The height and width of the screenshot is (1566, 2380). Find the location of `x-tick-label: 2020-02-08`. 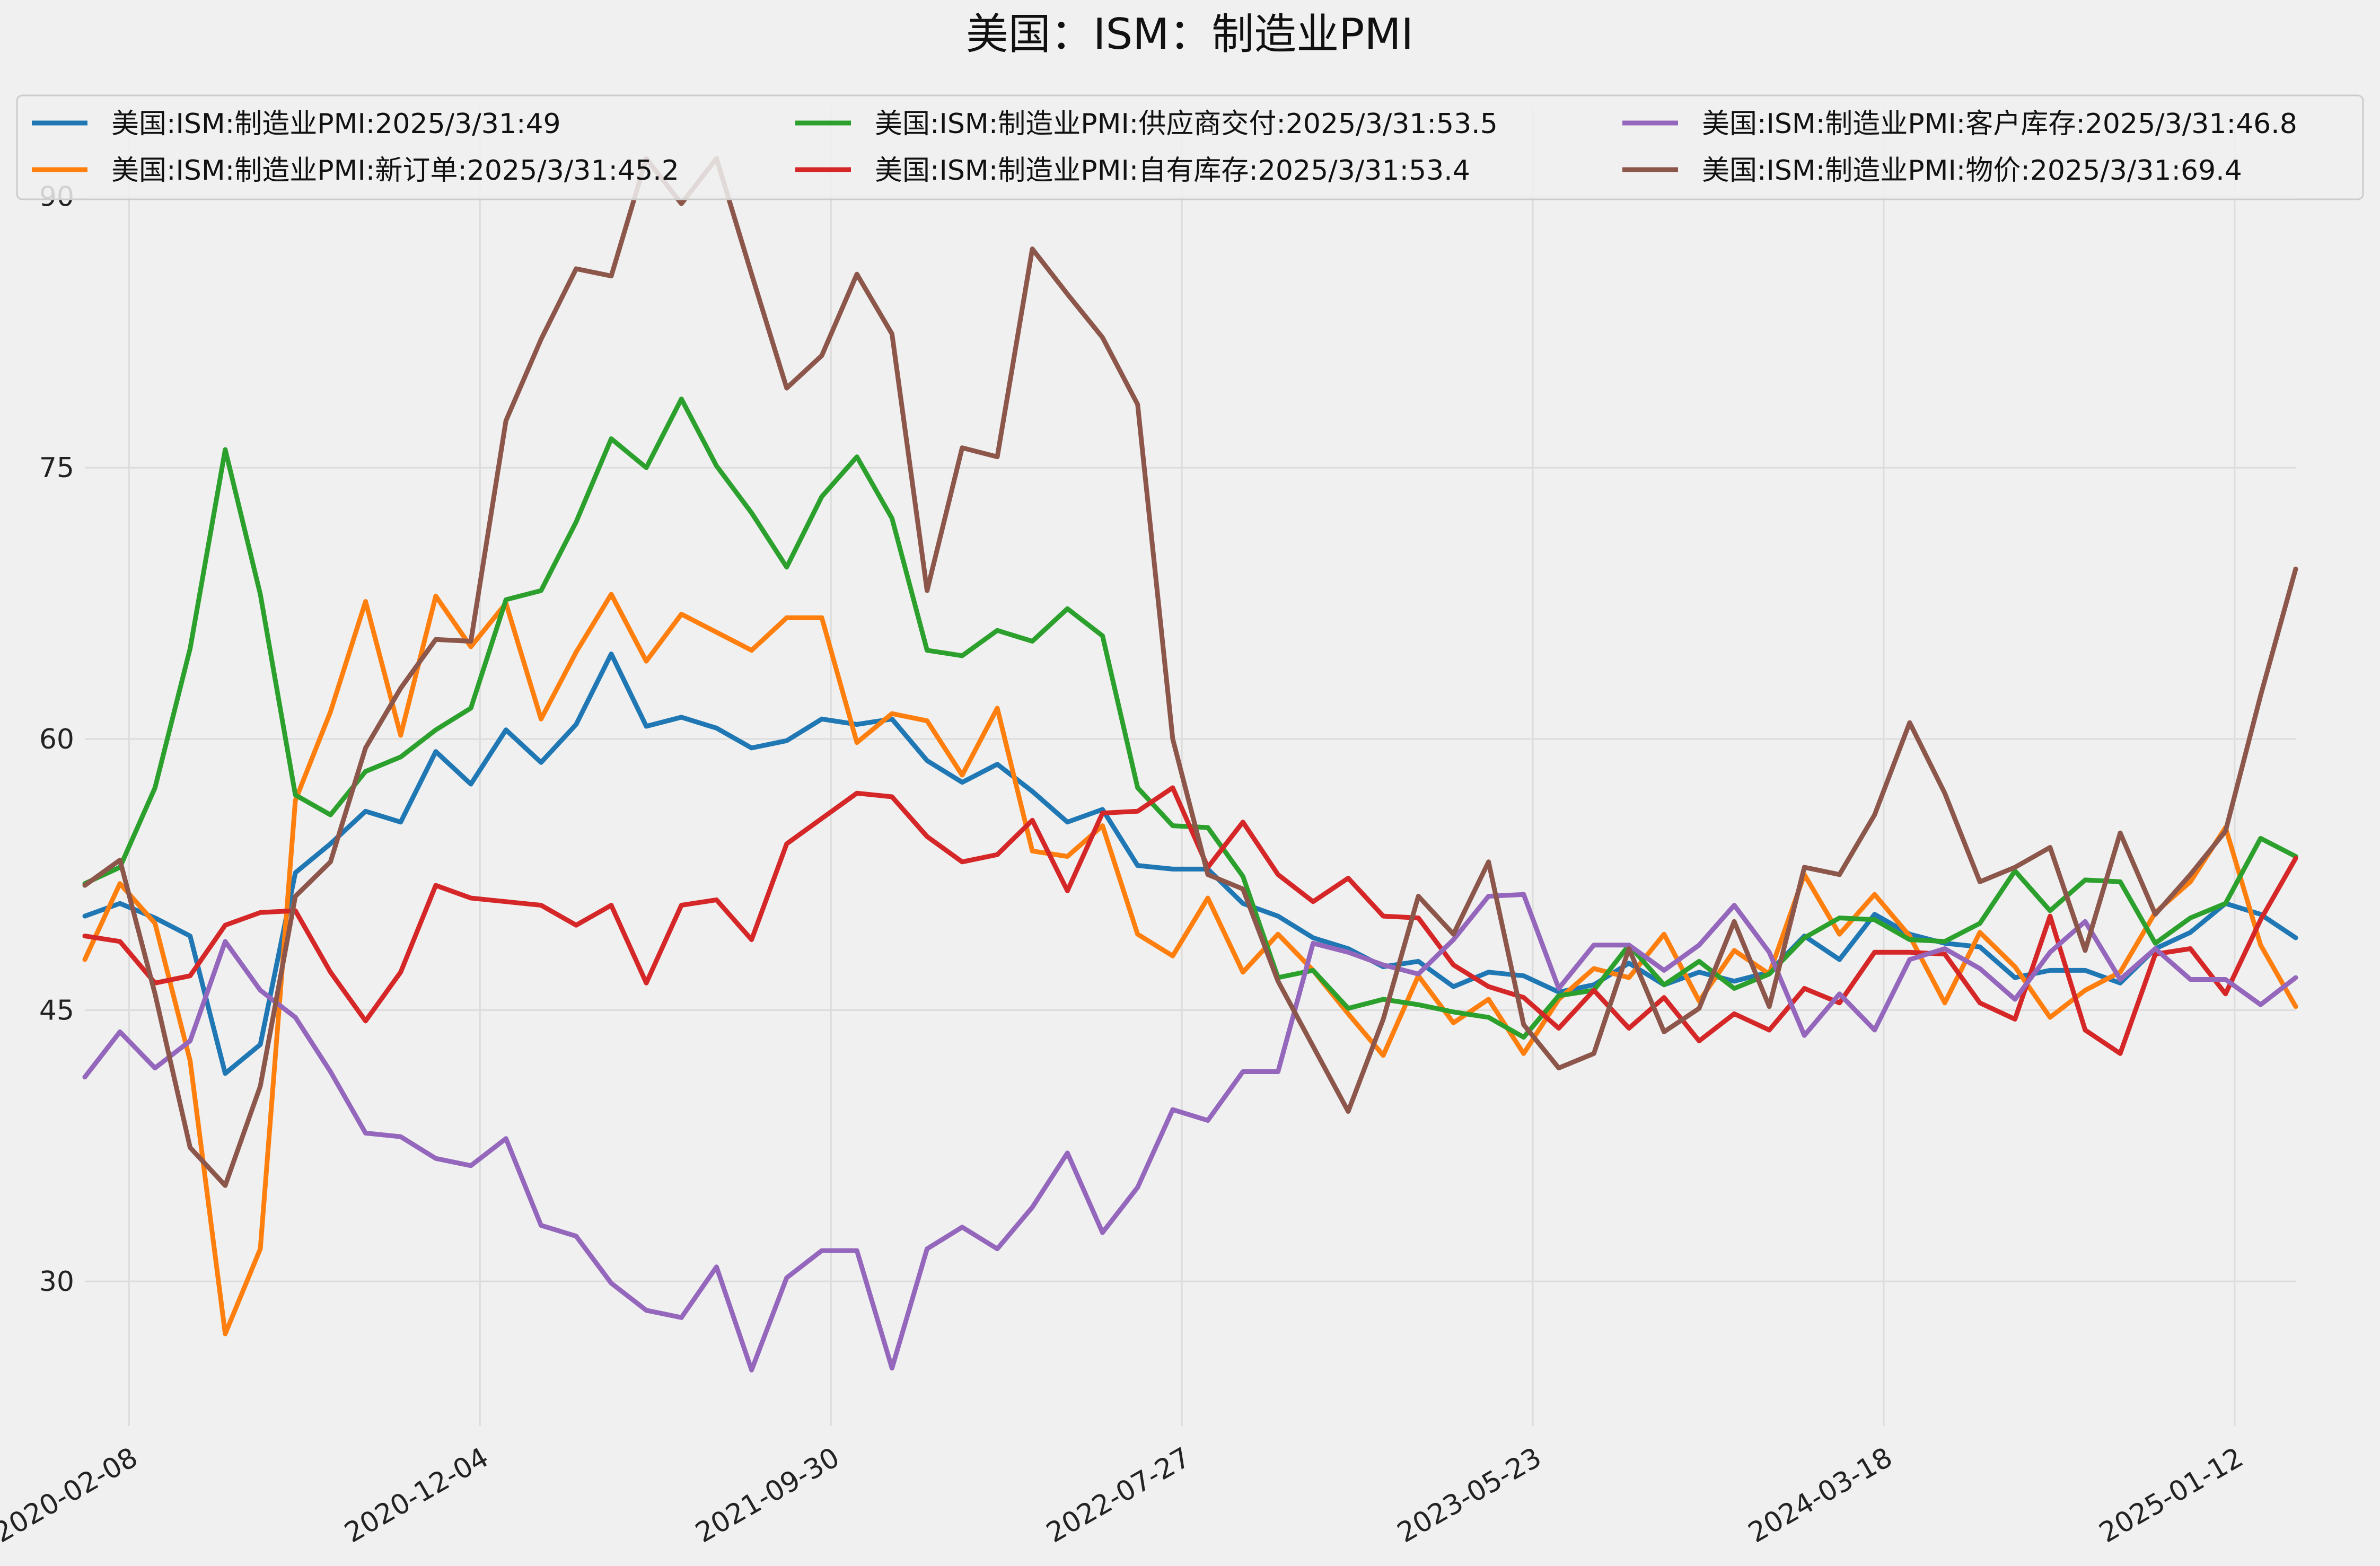

x-tick-label: 2020-02-08 is located at coordinates (71, 1495).